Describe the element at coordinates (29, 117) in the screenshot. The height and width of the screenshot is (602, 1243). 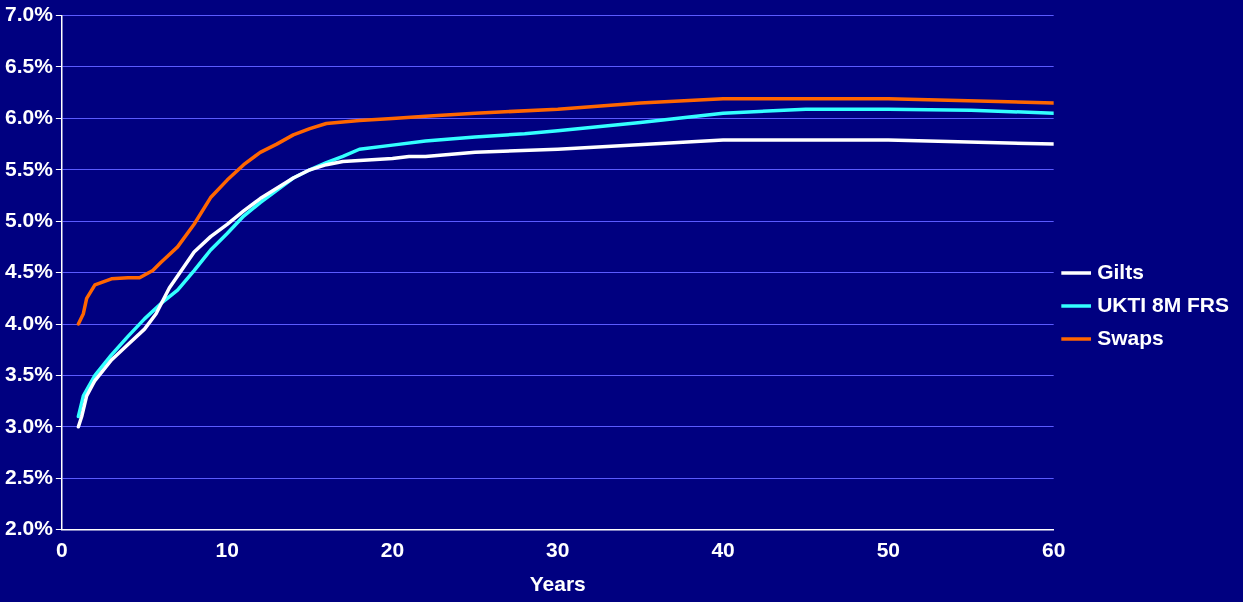
I see `y-tick-label: 6.0%` at that location.